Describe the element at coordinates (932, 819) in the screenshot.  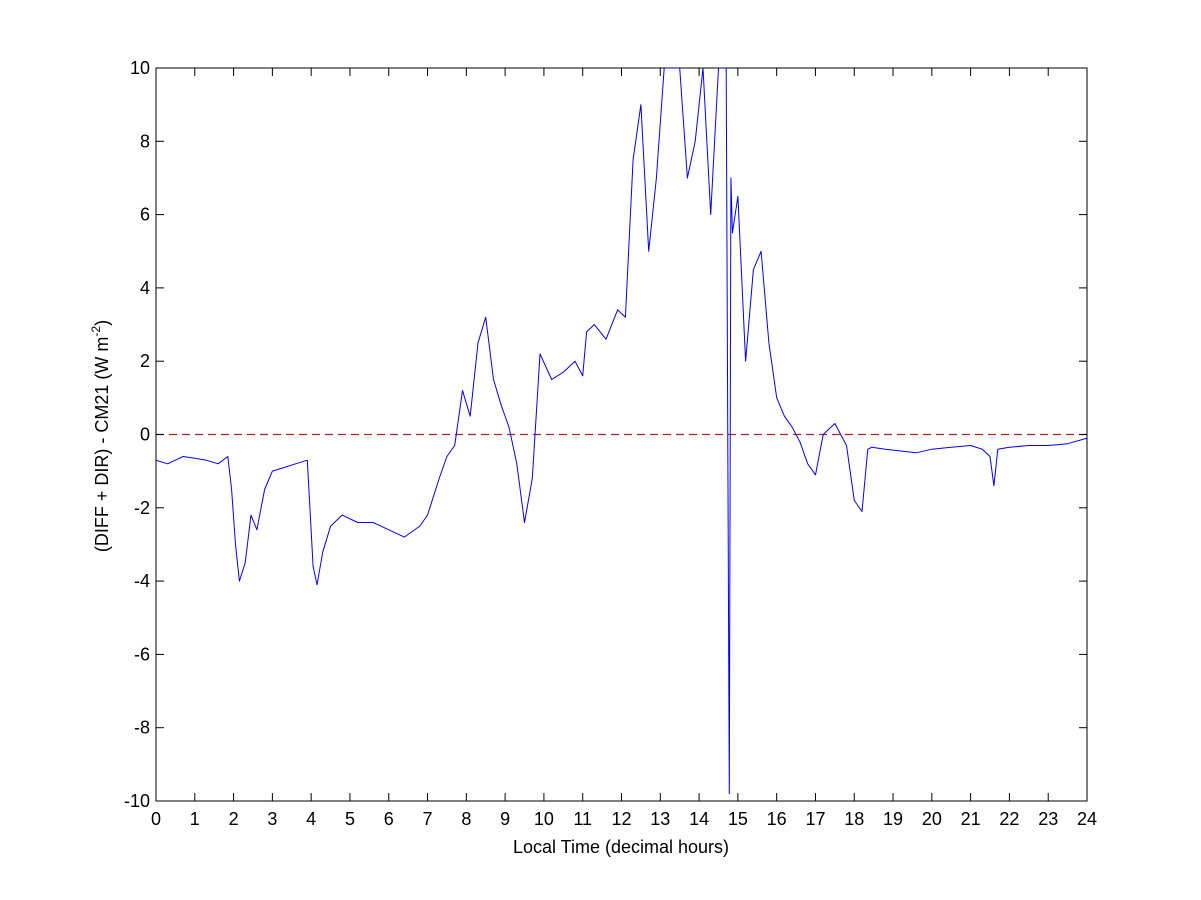
I see `x-tick-label: 20` at that location.